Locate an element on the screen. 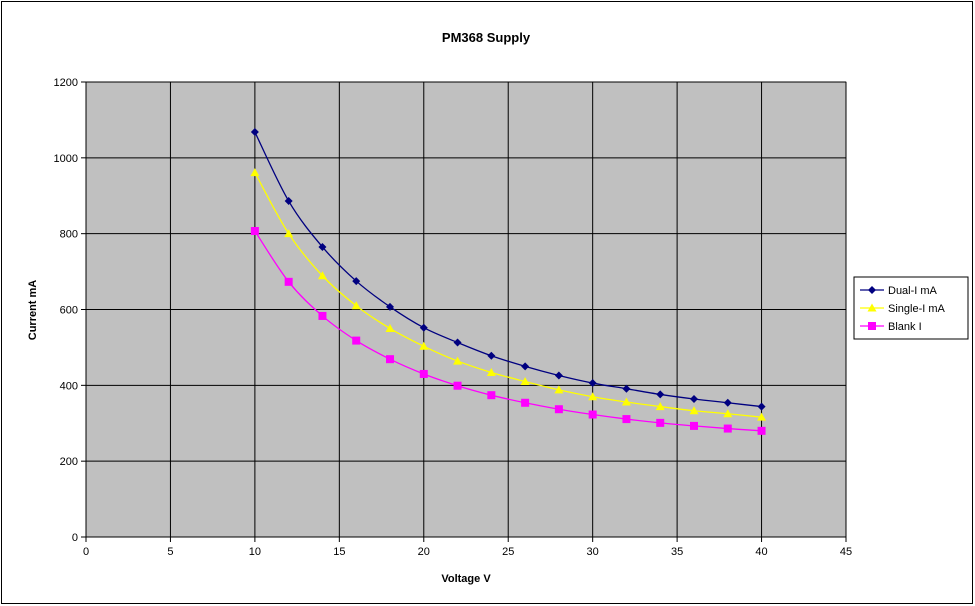 The height and width of the screenshot is (606, 975). y-tick-label: 1000 is located at coordinates (66, 159).